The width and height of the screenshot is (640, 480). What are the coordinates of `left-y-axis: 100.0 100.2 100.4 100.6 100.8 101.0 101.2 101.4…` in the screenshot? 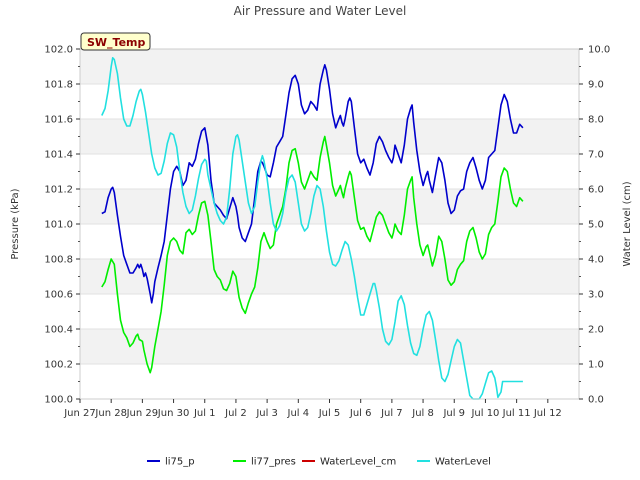 It's located at (62, 225).